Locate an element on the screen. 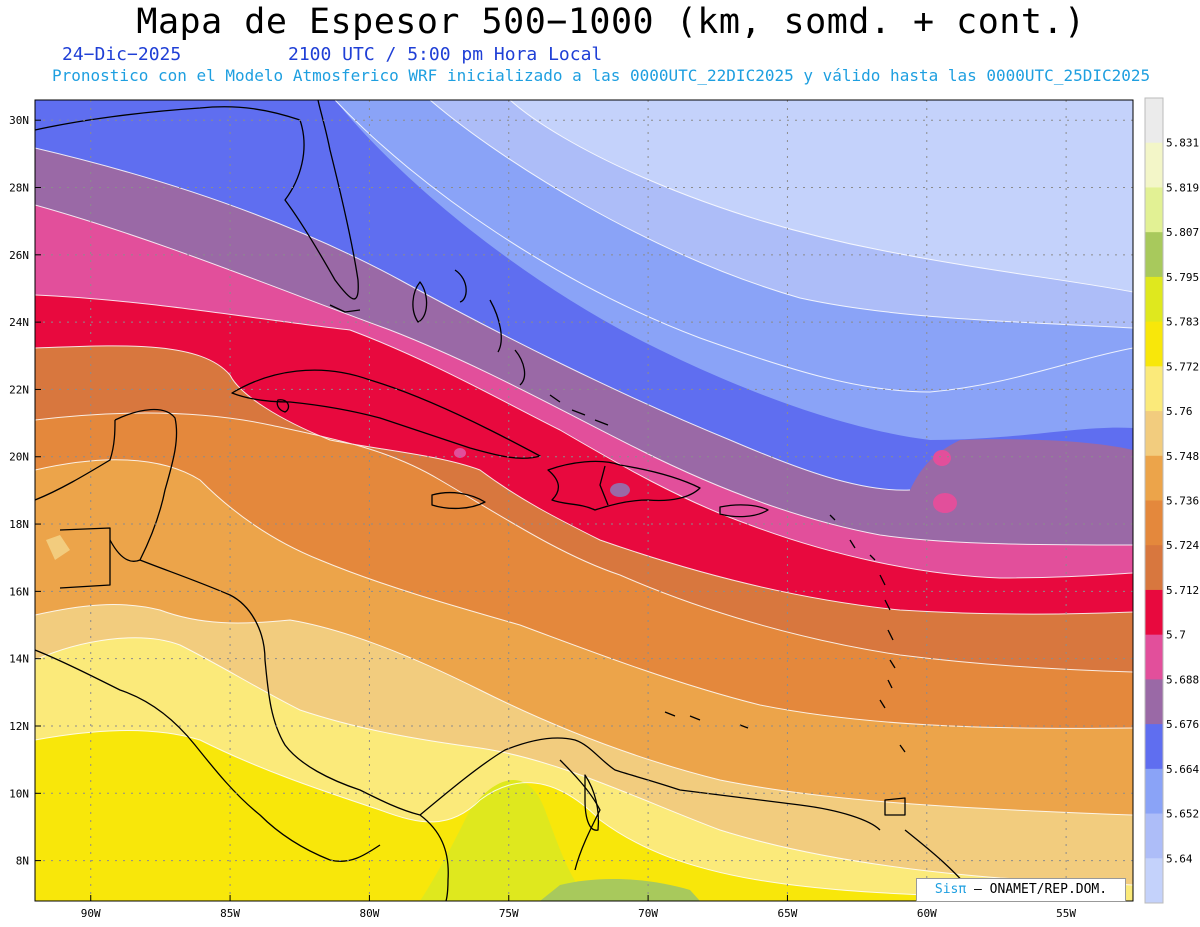 The image size is (1200, 927). bahamas-south is located at coordinates (579, 410).